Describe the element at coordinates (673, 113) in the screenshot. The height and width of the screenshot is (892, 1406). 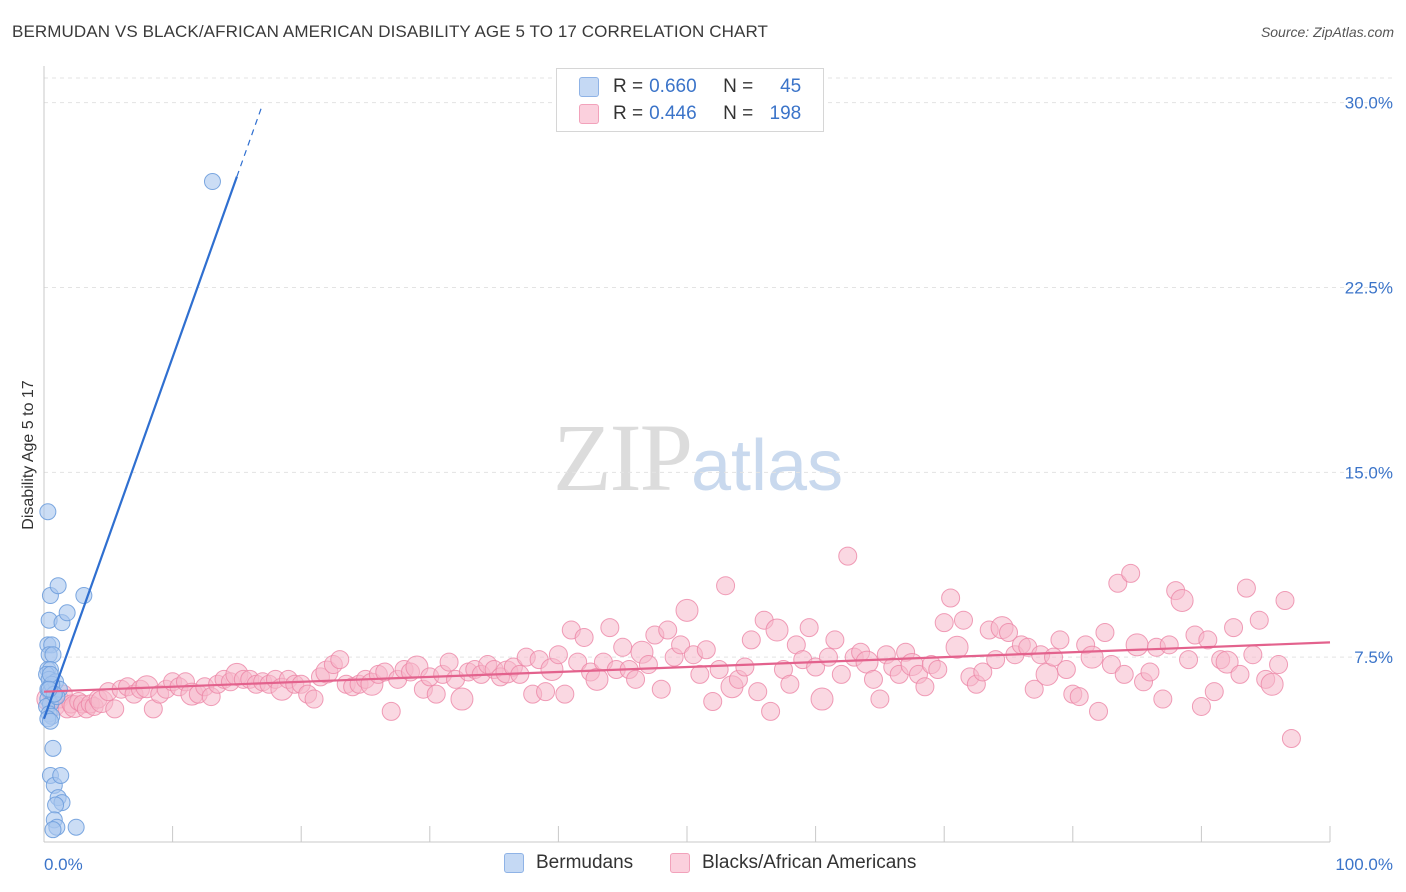
I see `legend-r-value: 0.446` at that location.